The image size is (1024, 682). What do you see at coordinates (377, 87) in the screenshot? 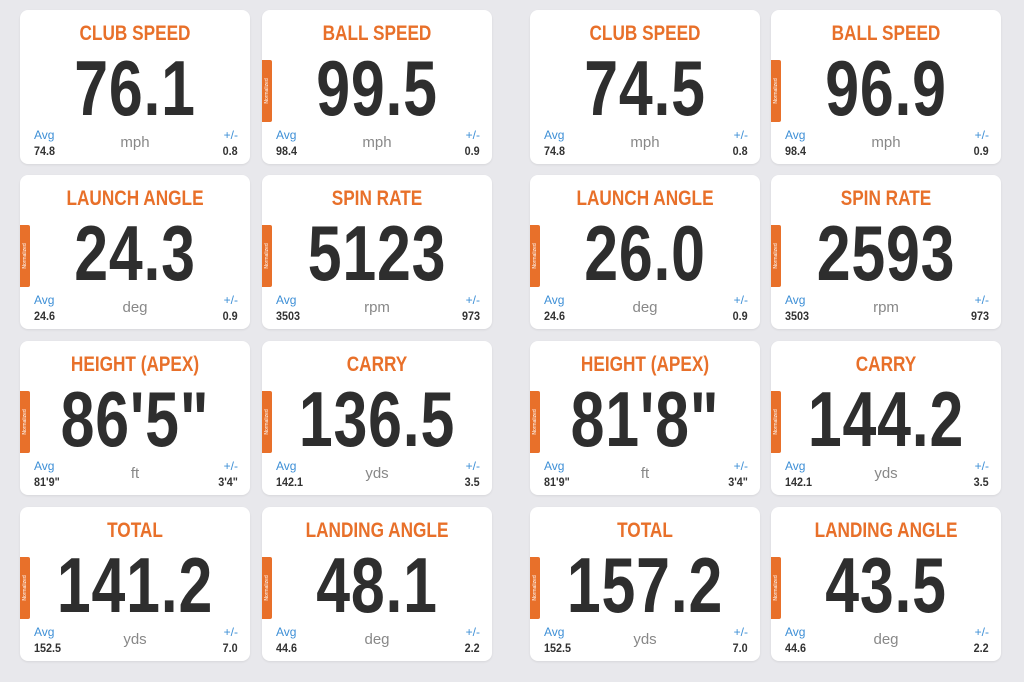
I see `stat-card: BALL SPEED 99.5 mph Avg 98.4 +/- 0.9 Normalized` at bounding box center [377, 87].